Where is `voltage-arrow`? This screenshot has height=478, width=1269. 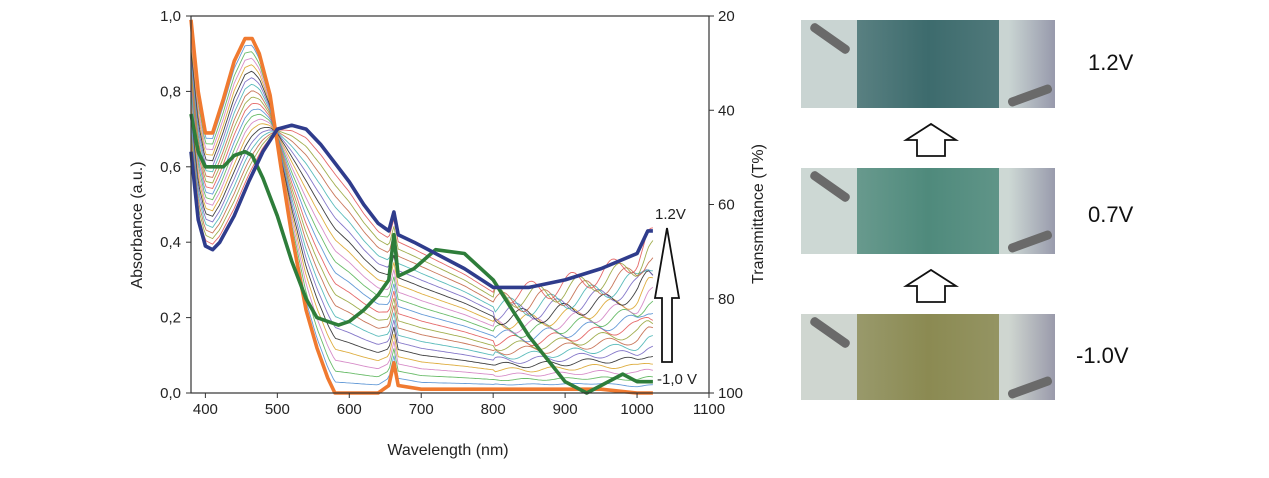
voltage-arrow is located at coordinates (667, 295).